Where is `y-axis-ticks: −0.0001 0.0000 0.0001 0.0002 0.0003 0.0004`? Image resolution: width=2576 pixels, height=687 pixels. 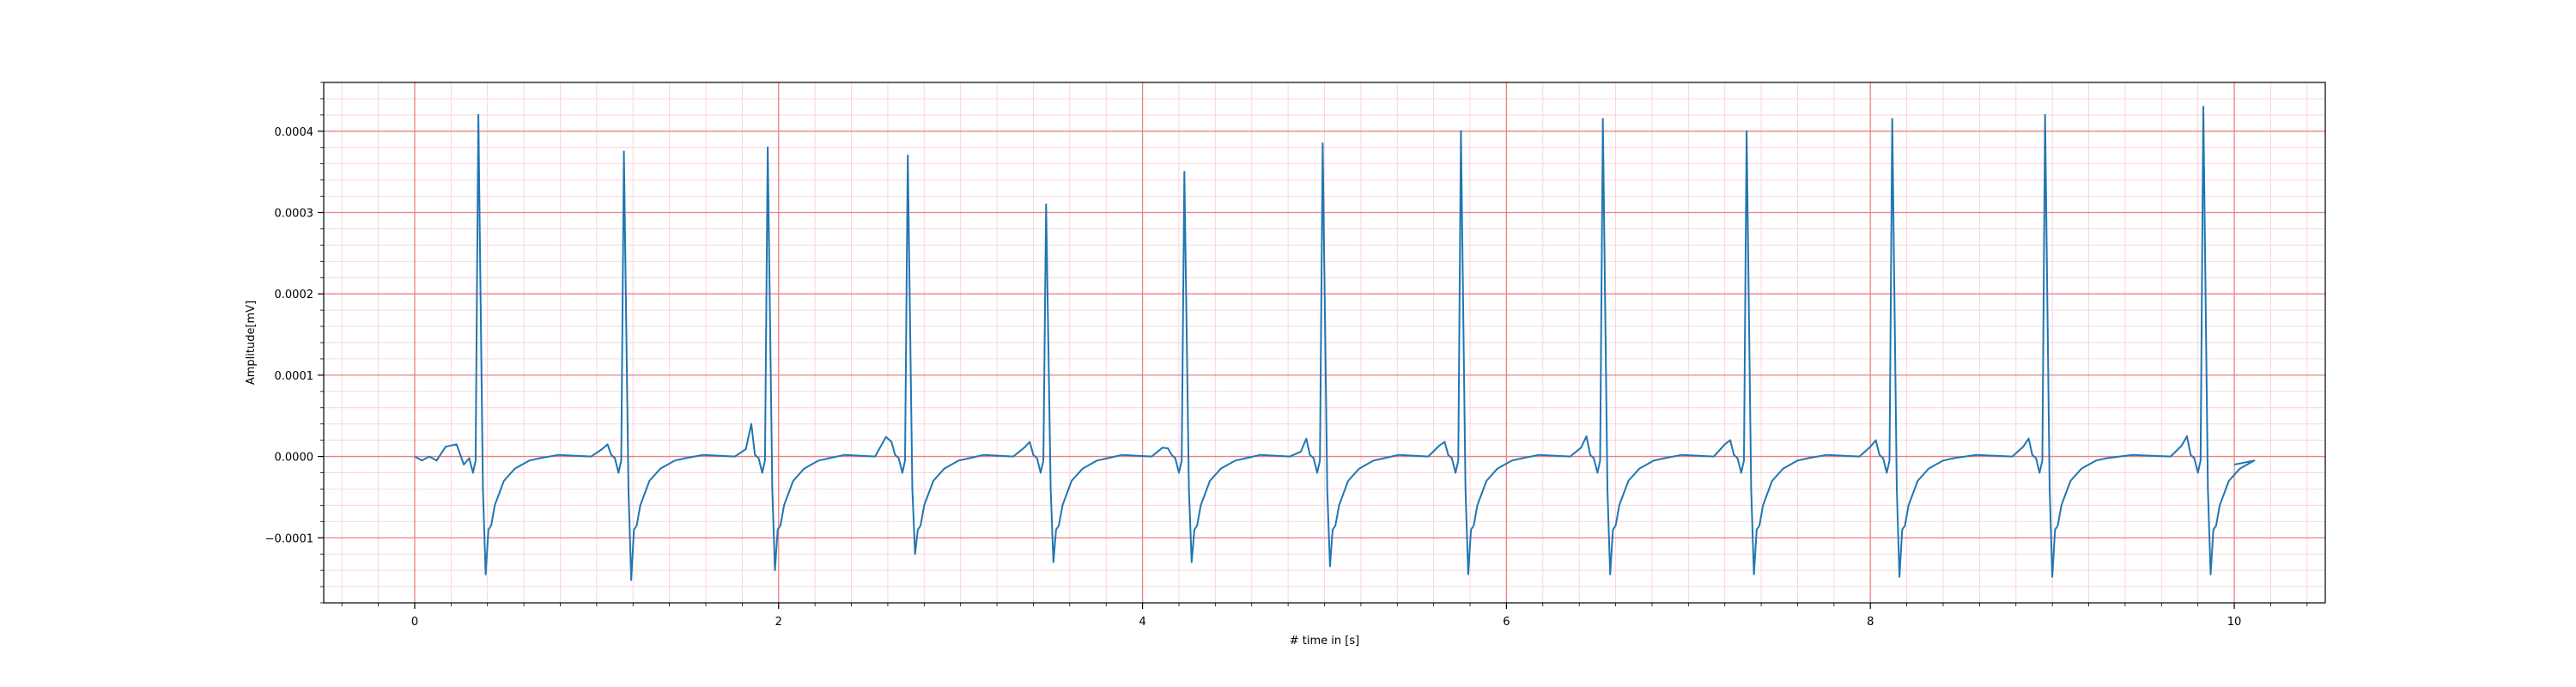 y-axis-ticks: −0.0001 0.0000 0.0001 0.0002 0.0003 0.0004 is located at coordinates (294, 343).